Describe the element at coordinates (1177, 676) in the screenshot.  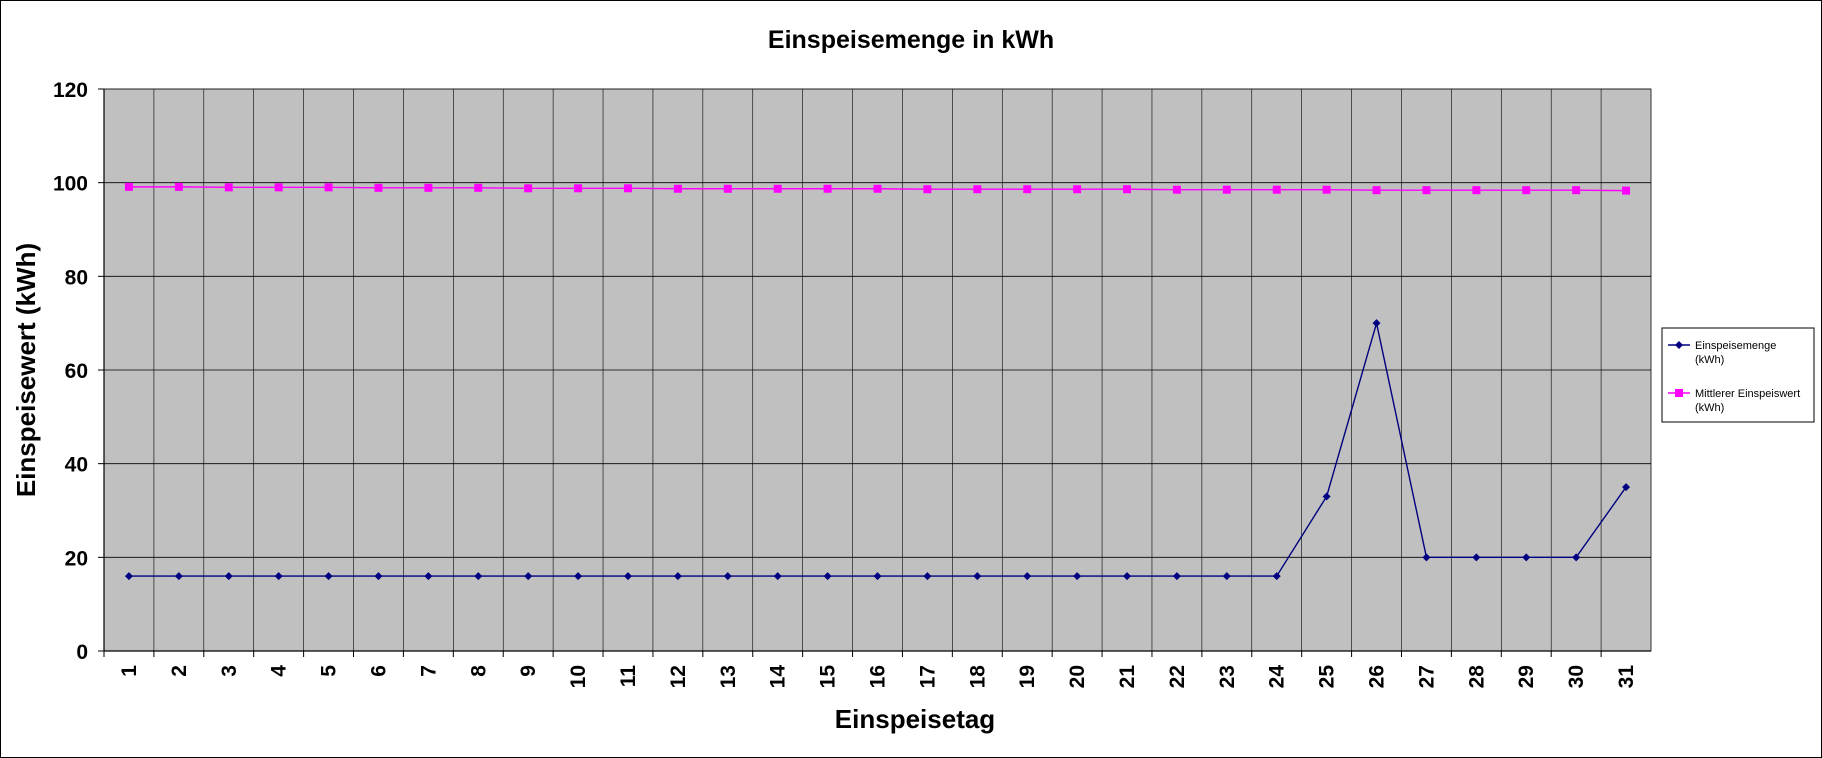
I see `x-tick-label: 22` at that location.